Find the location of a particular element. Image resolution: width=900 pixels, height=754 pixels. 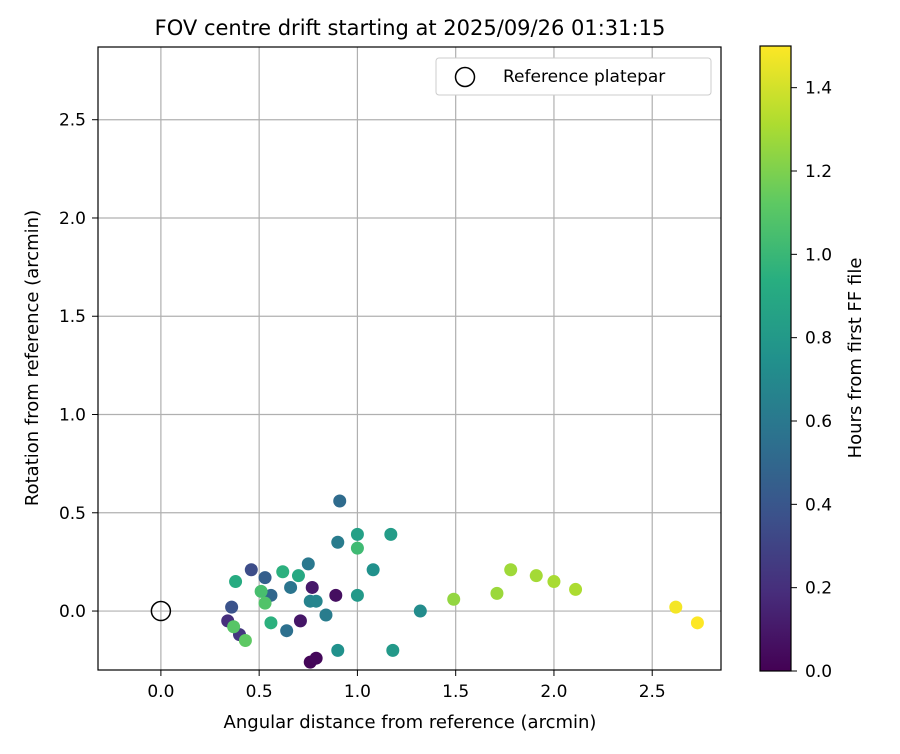

legend-entry-label: Reference platepar is located at coordinates (584, 77).